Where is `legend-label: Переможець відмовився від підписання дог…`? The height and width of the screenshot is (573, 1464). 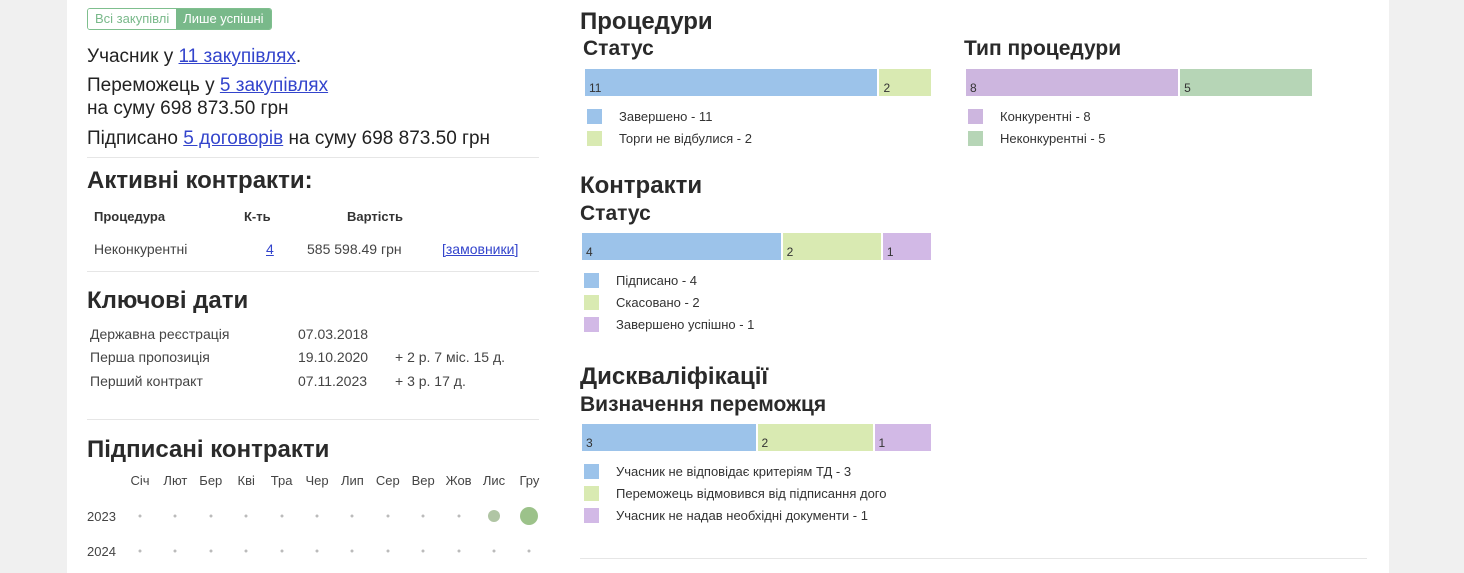
legend-label: Переможець відмовився від підписання дог… is located at coordinates (751, 493).